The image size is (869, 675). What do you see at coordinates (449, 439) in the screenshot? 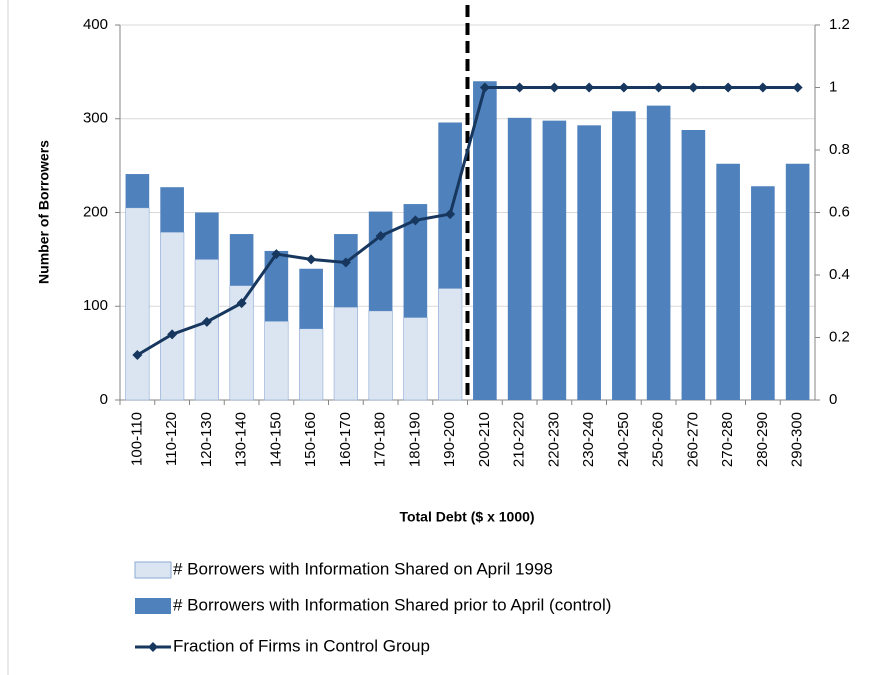
I see `x-tick-label: 190-200` at bounding box center [449, 439].